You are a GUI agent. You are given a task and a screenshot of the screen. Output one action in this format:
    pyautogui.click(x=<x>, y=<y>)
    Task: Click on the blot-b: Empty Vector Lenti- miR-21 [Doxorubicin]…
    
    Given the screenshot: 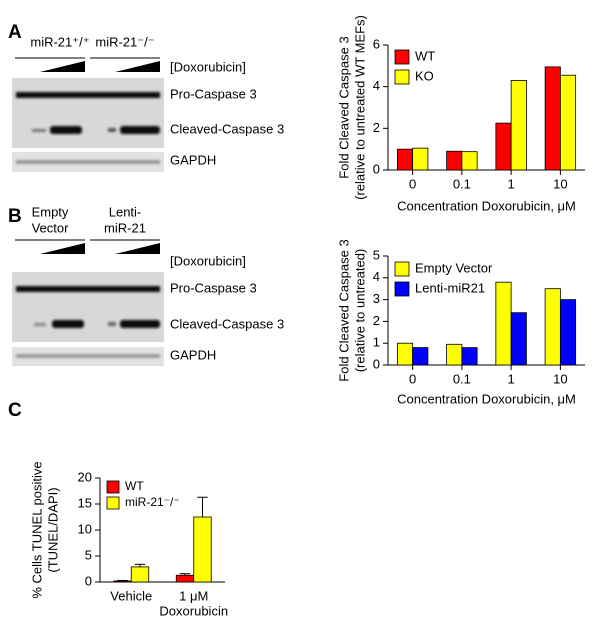 What is the action you would take?
    pyautogui.click(x=148, y=285)
    